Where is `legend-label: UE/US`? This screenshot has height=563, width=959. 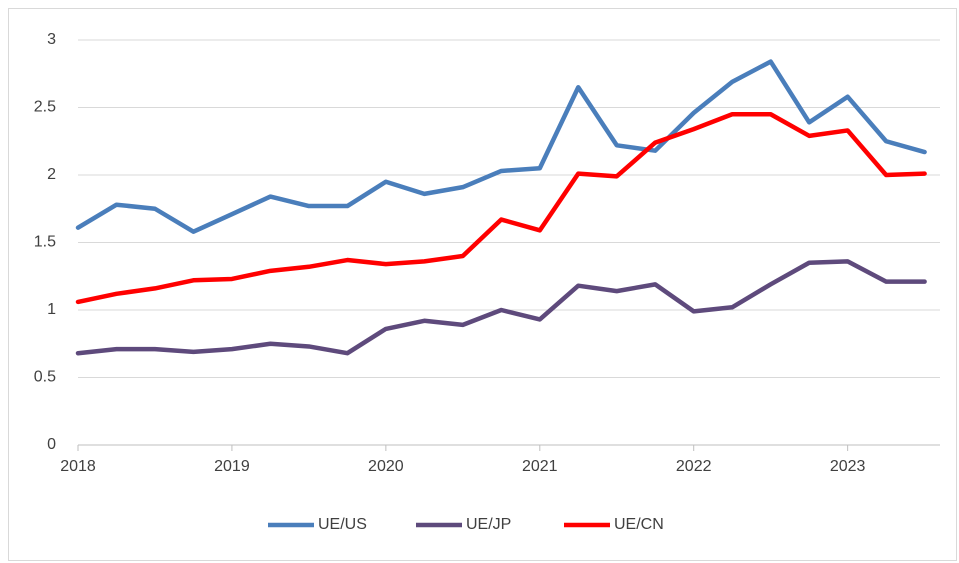 legend-label: UE/US is located at coordinates (342, 524).